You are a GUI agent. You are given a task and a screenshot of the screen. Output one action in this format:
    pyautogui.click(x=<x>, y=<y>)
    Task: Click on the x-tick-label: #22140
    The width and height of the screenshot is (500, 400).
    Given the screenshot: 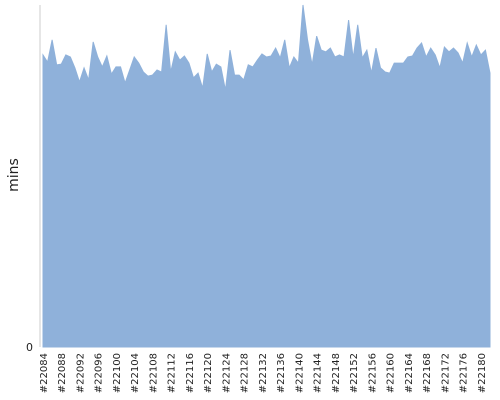 What is the action you would take?
    pyautogui.click(x=299, y=373)
    